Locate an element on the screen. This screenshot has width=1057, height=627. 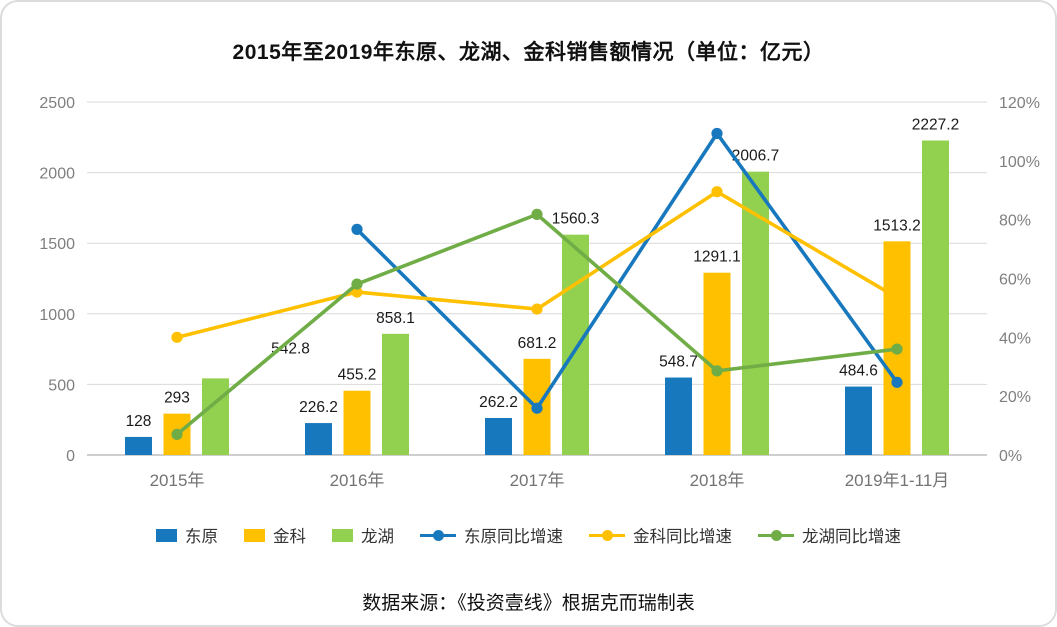
bar-data-label: 484.6 is located at coordinates (858, 371).